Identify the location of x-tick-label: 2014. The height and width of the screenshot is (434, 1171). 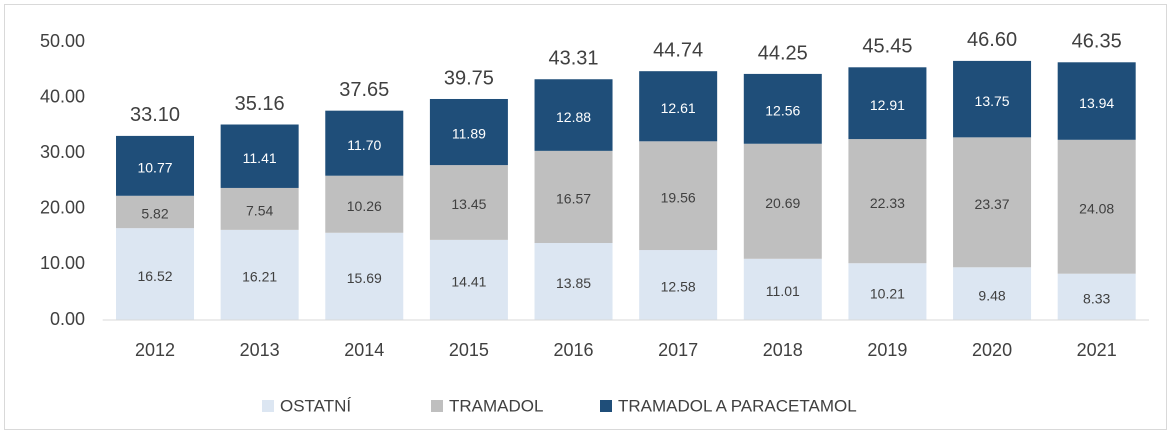
(364, 350).